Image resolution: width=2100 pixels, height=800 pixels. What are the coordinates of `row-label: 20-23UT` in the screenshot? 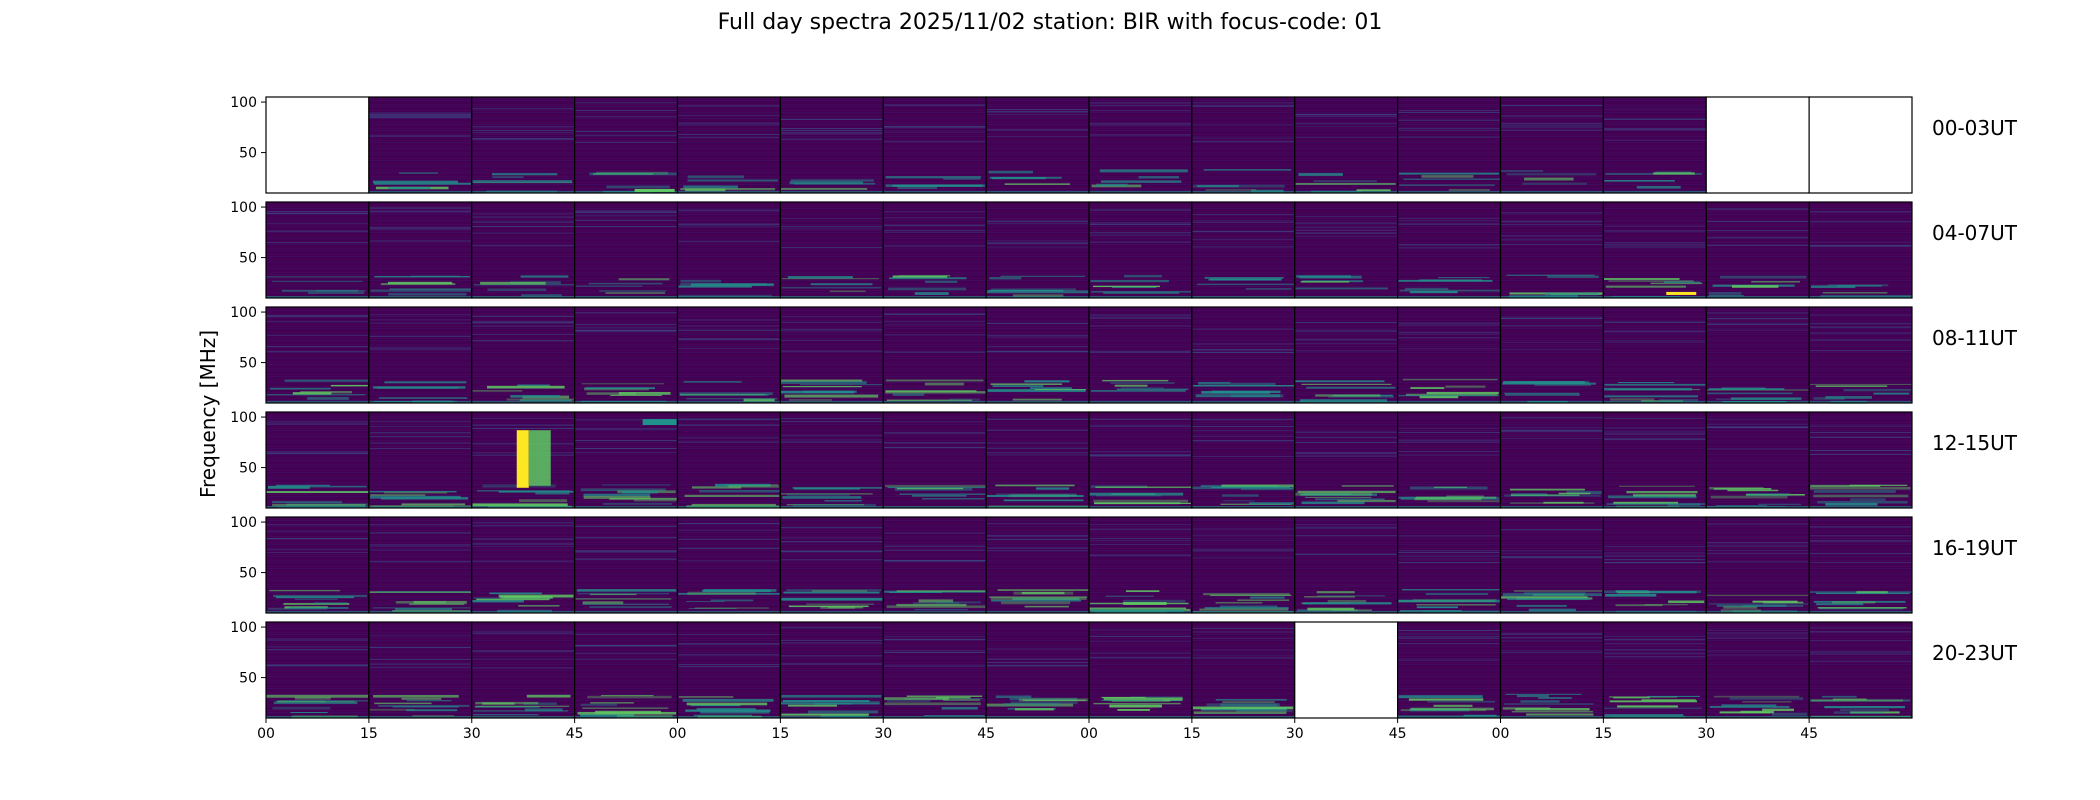 It's located at (1975, 653).